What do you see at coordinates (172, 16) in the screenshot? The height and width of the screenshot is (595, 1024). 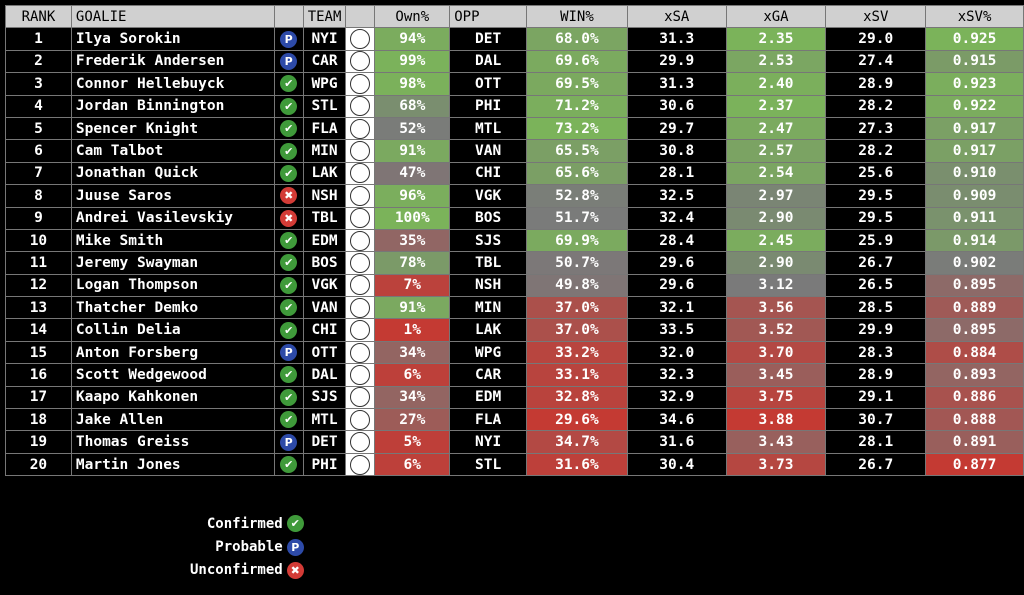 I see `column-header: GOALIE` at bounding box center [172, 16].